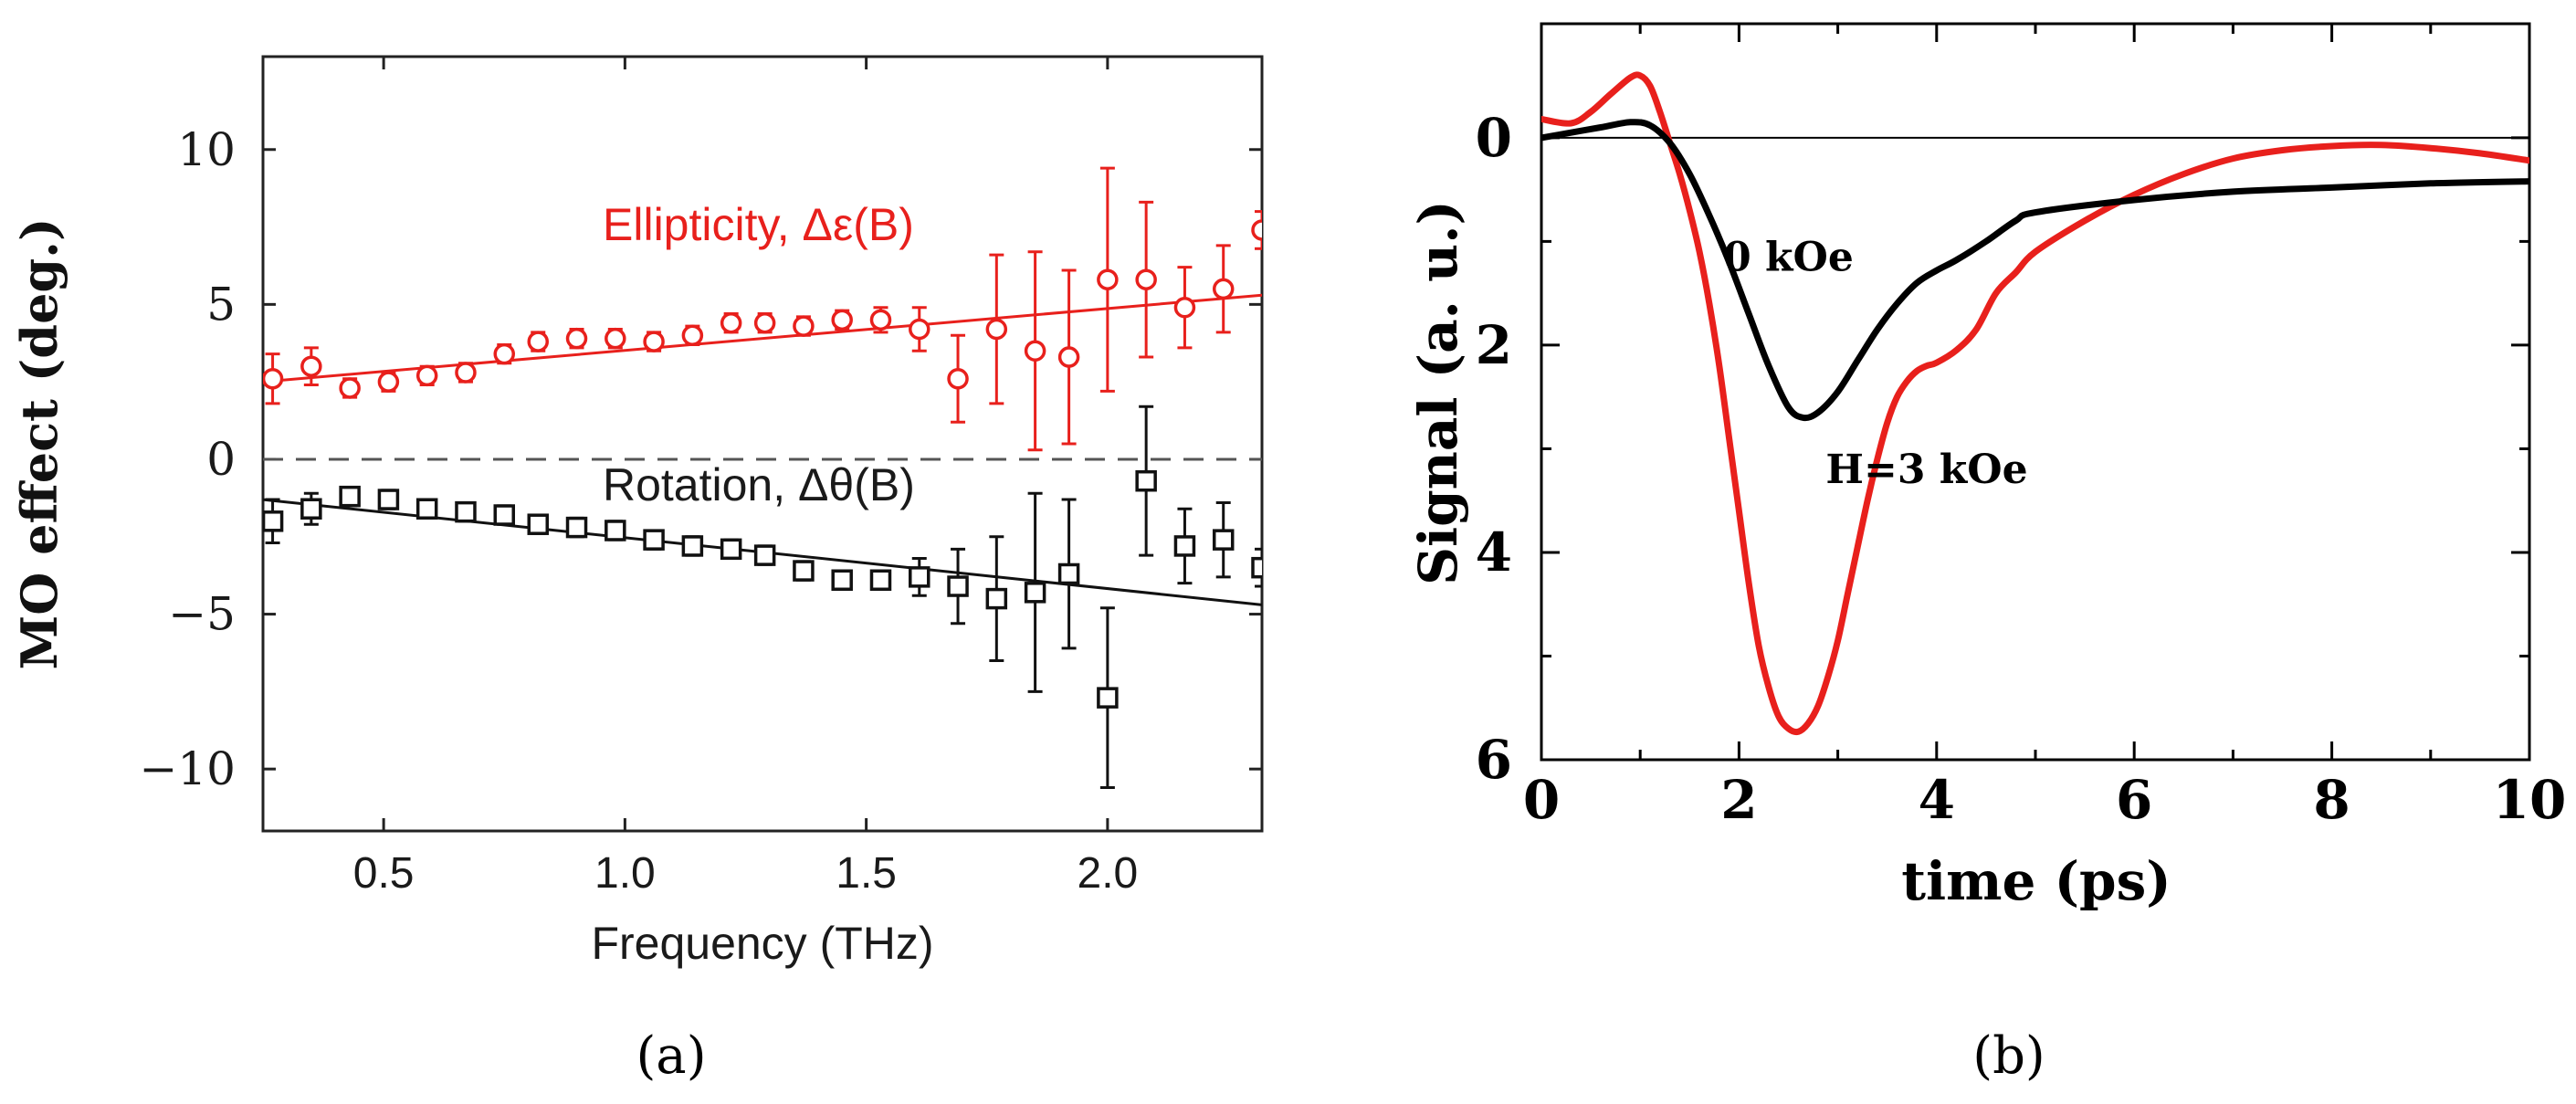 The image size is (2576, 1104). Describe the element at coordinates (2008, 1056) in the screenshot. I see `panel-label-b: (b)` at that location.